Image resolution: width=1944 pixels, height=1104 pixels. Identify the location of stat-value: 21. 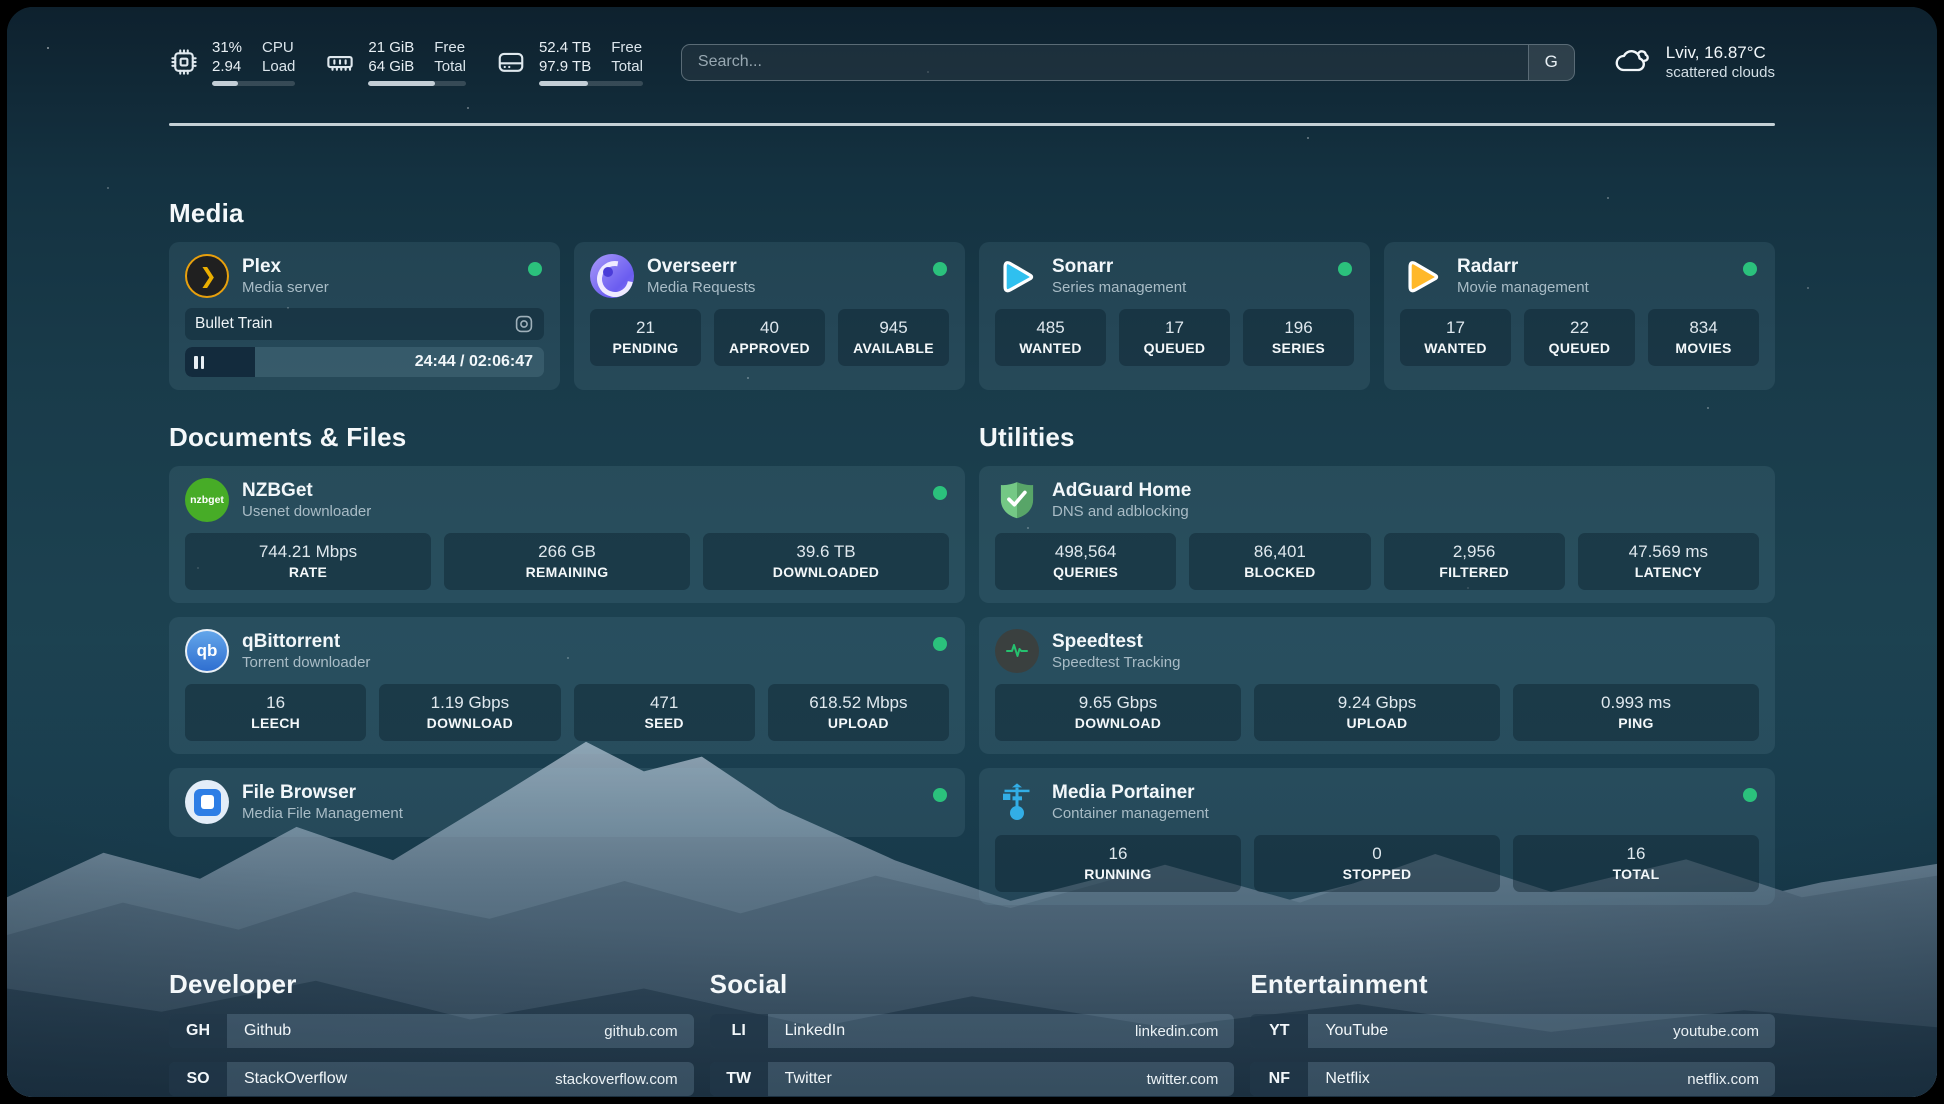
(645, 327).